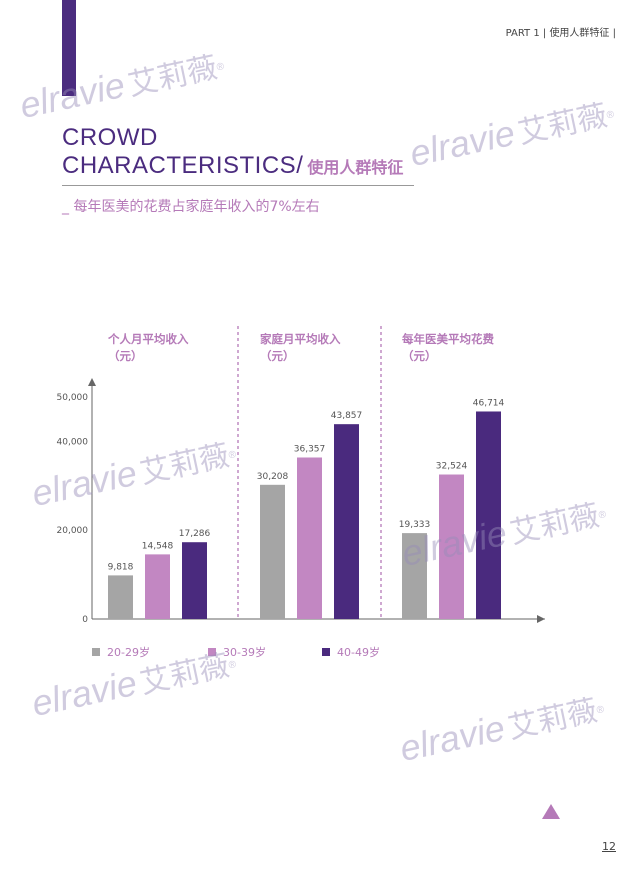 This screenshot has height=875, width=640. I want to click on legend-label: 30-39岁, so click(244, 652).